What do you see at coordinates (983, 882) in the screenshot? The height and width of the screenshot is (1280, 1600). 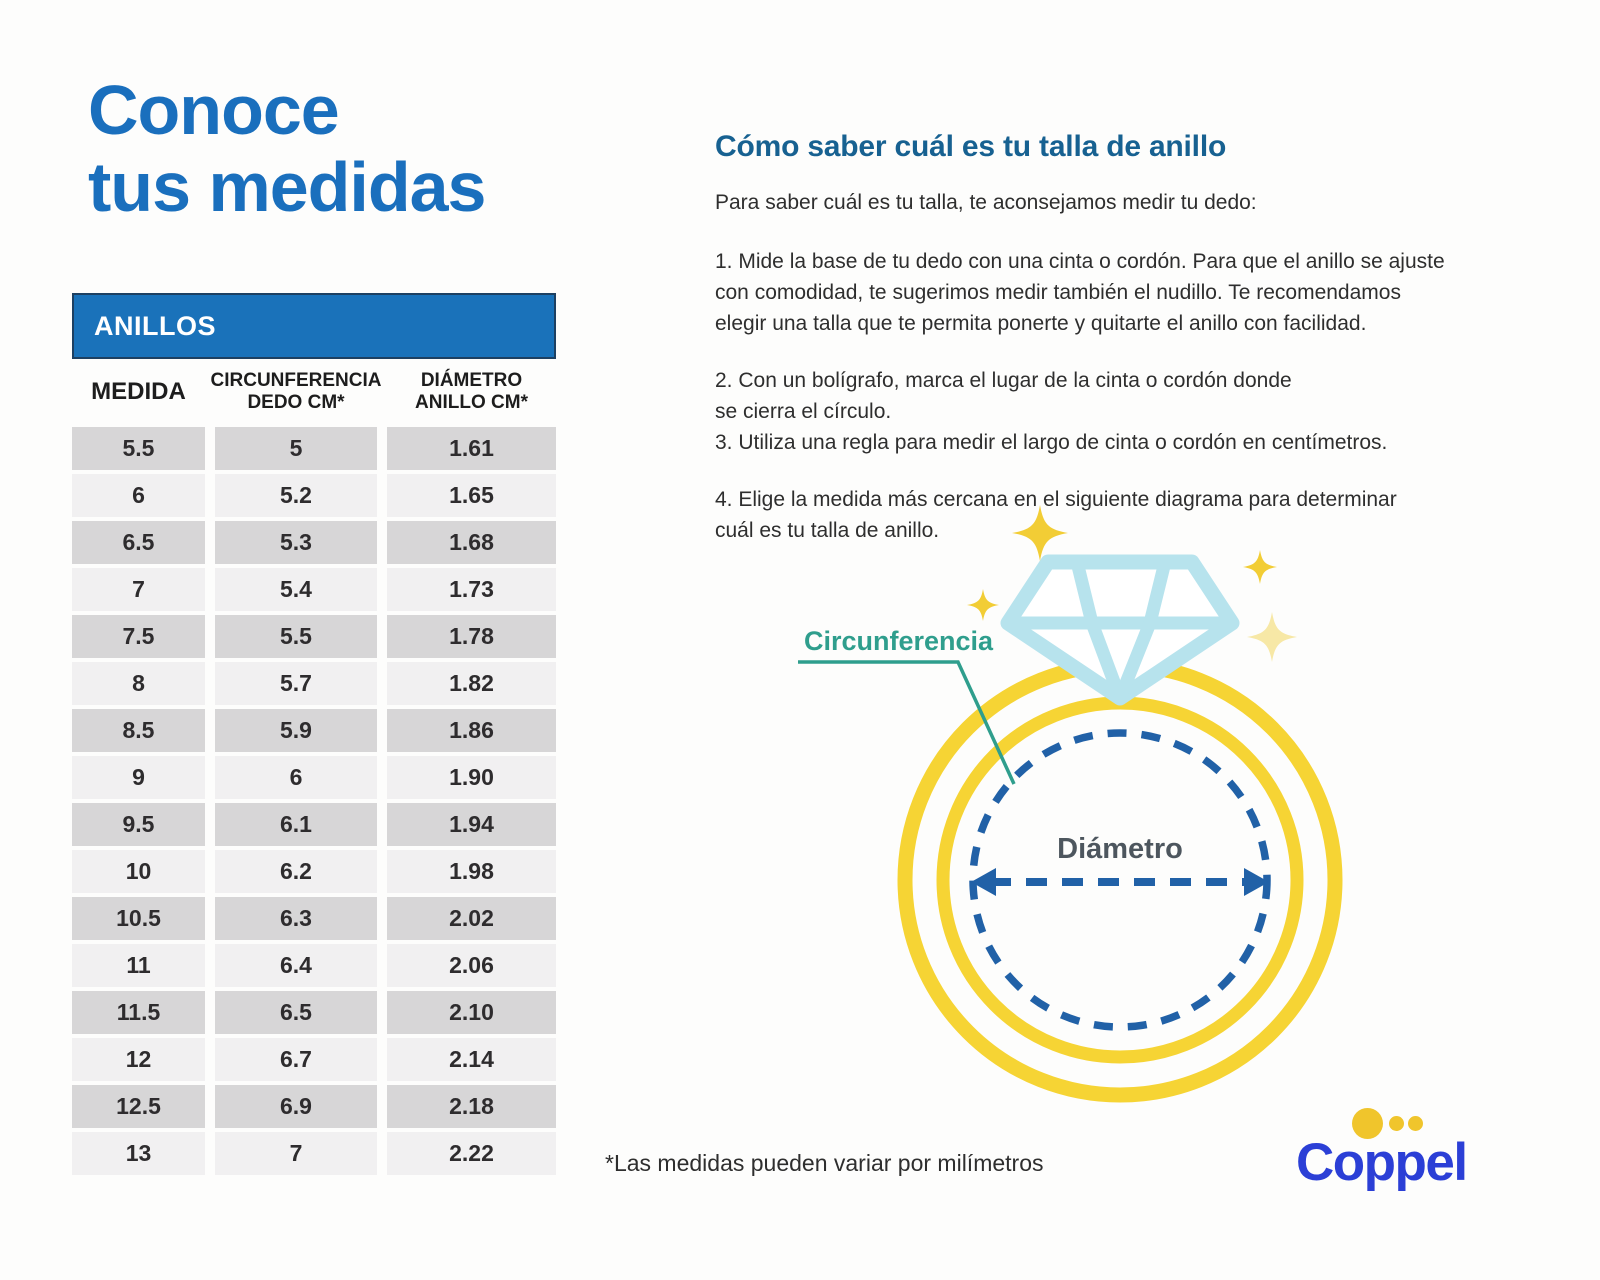 I see `diameter-arrow-left-head` at bounding box center [983, 882].